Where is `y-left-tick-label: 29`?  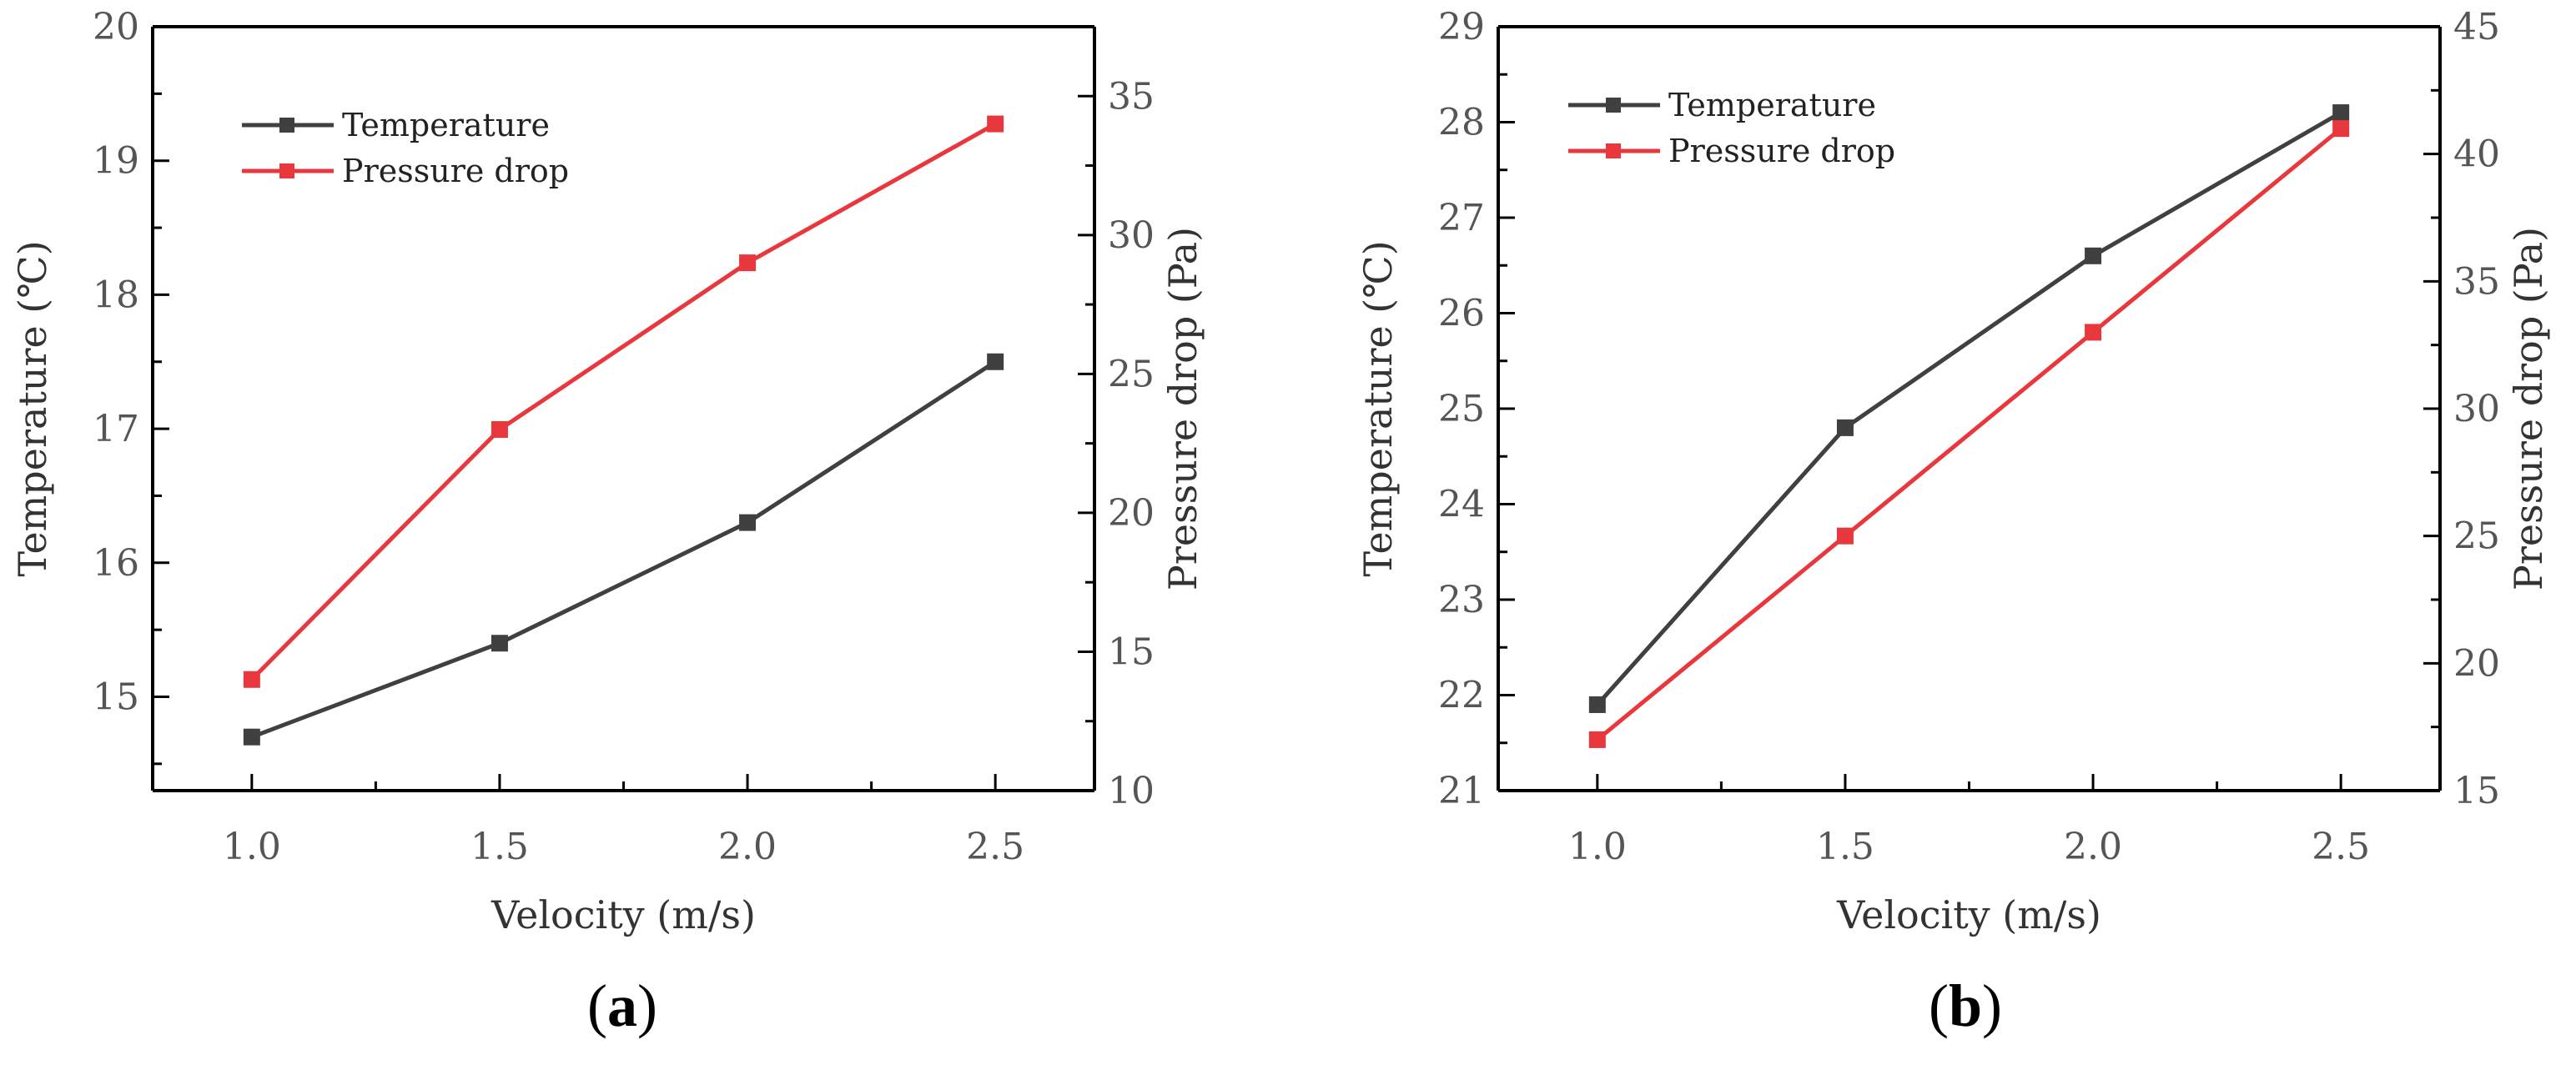 y-left-tick-label: 29 is located at coordinates (1461, 27).